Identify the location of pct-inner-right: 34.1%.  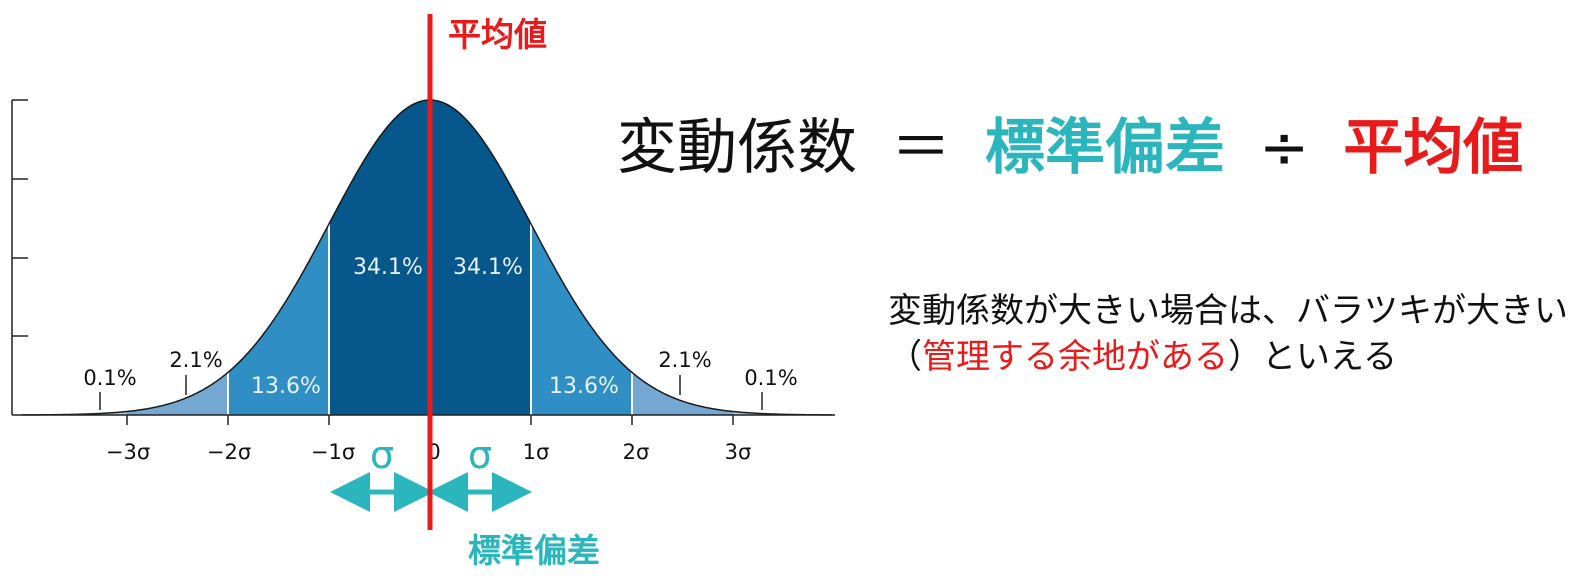
(488, 267).